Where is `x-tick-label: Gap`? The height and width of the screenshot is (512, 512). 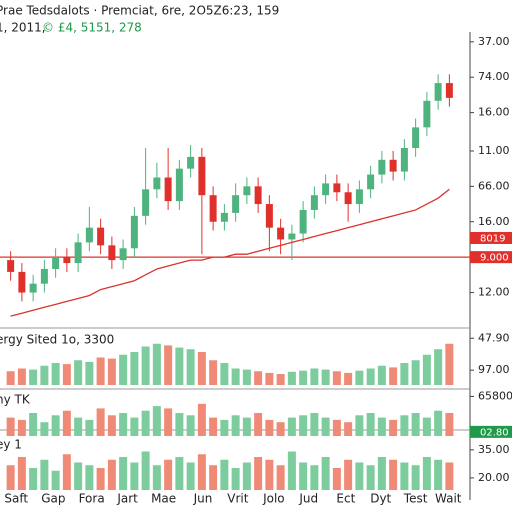 x-tick-label: Gap is located at coordinates (53, 499).